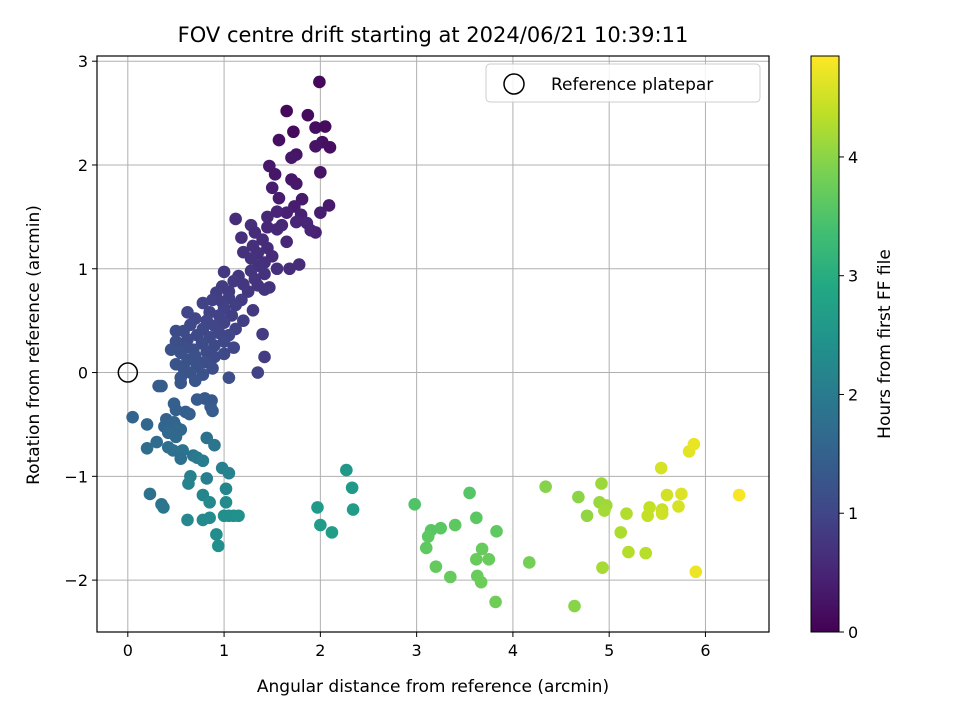  I want to click on colorbar-tick-label: 3, so click(853, 276).